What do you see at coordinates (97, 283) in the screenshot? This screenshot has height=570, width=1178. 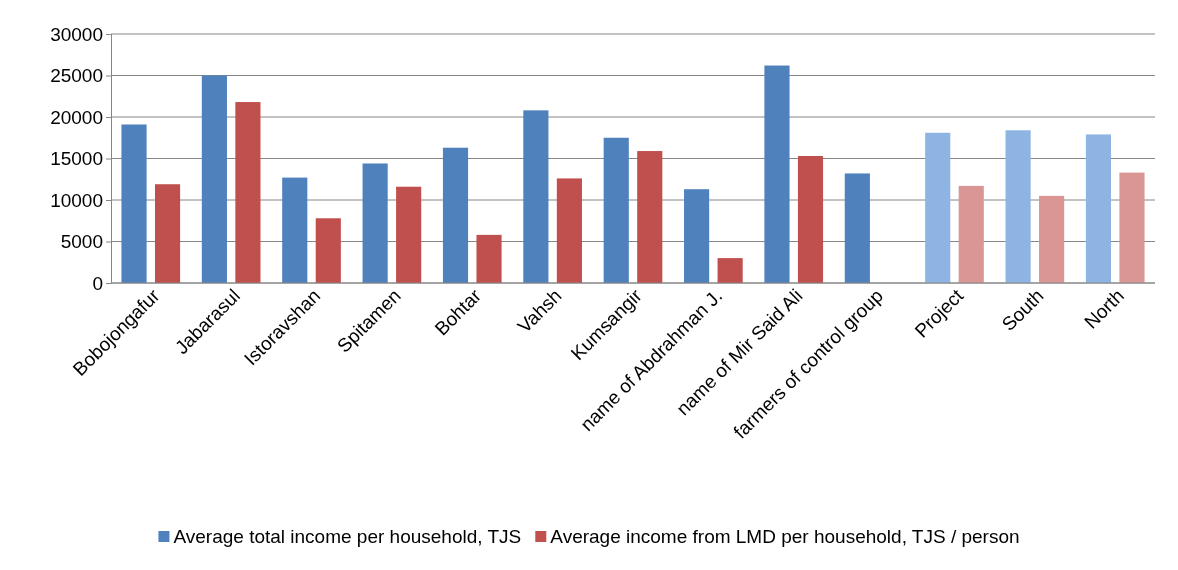 I see `y-tick-label: 0` at bounding box center [97, 283].